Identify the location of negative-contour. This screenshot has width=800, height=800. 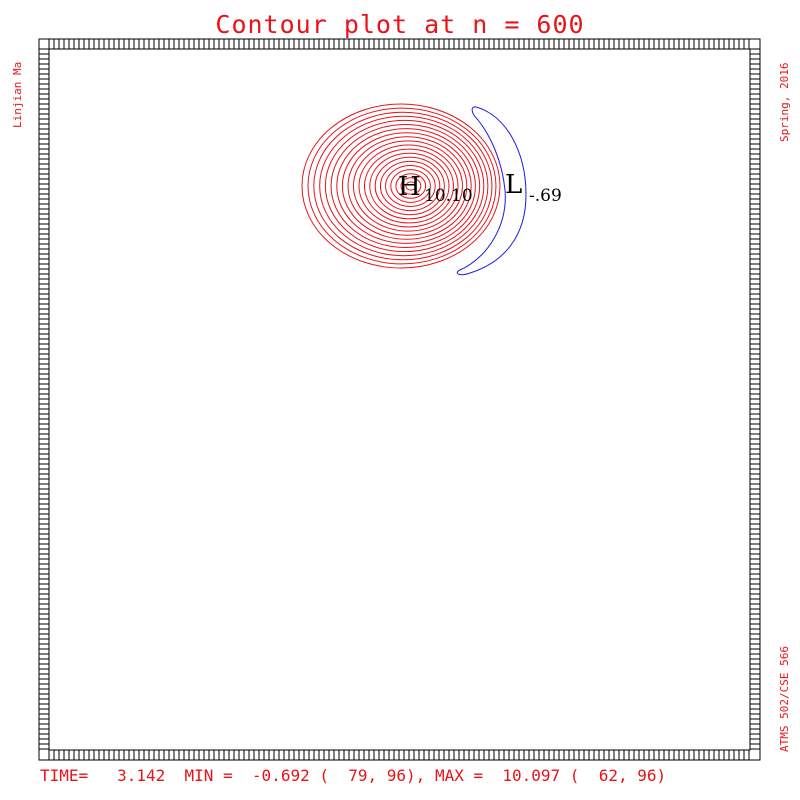
(491, 191).